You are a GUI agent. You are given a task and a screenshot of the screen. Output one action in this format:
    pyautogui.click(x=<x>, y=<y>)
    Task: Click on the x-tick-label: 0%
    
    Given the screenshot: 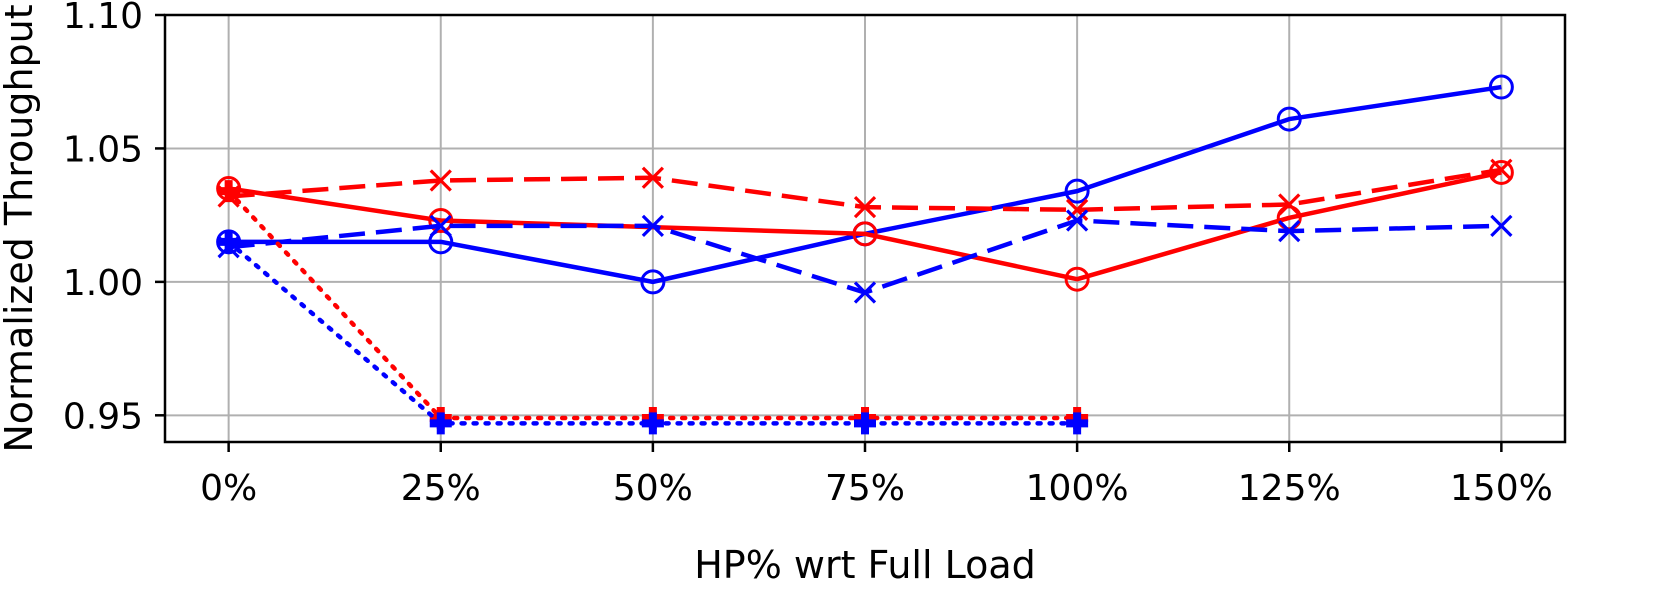 What is the action you would take?
    pyautogui.click(x=228, y=488)
    